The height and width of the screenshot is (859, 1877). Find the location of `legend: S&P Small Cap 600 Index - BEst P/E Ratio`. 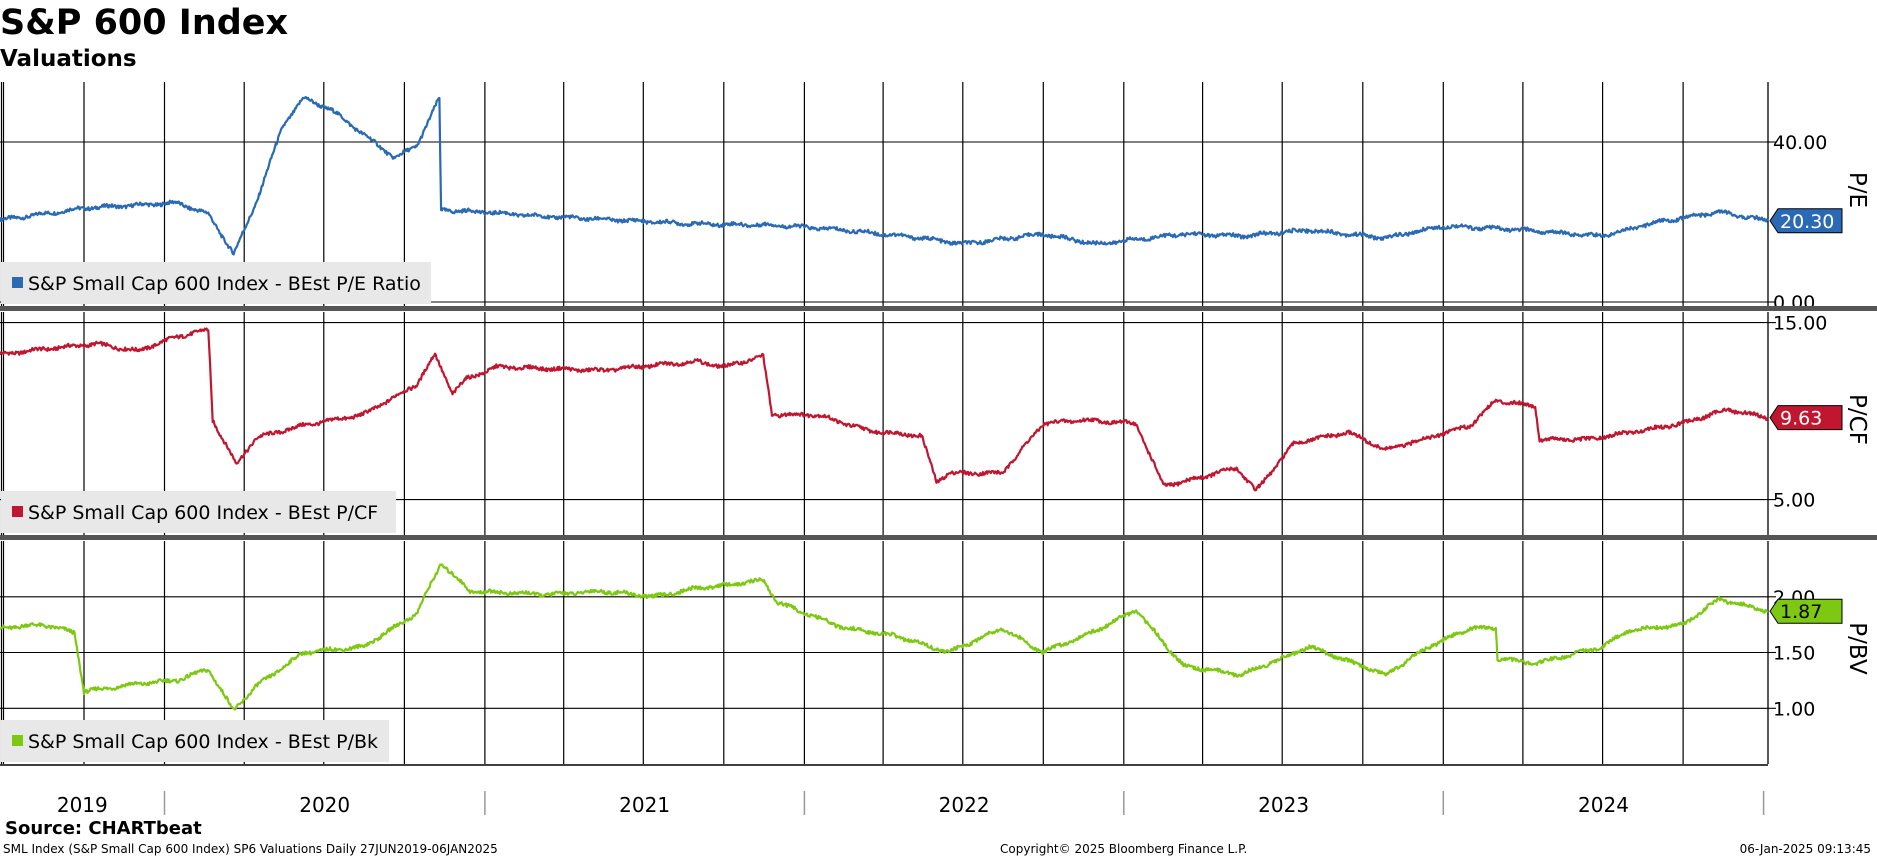

legend: S&P Small Cap 600 Index - BEst P/E Ratio is located at coordinates (216, 283).